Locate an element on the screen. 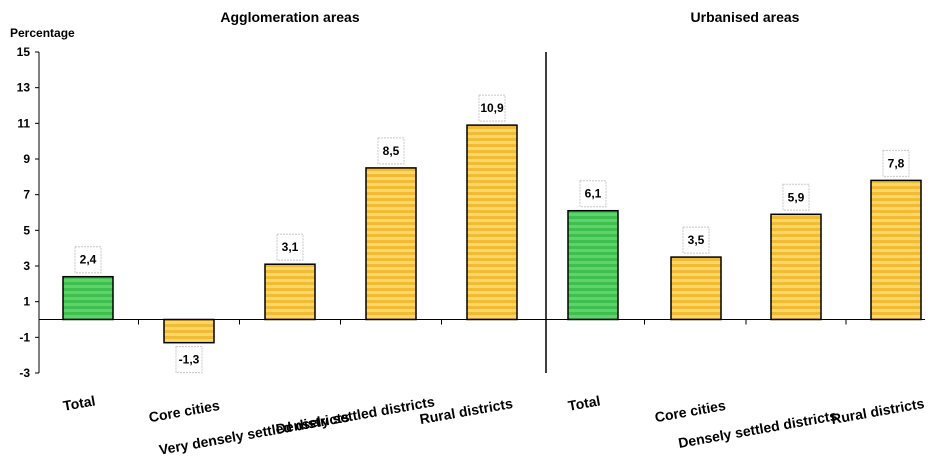 The image size is (935, 474). data-label: 10,9 is located at coordinates (492, 108).